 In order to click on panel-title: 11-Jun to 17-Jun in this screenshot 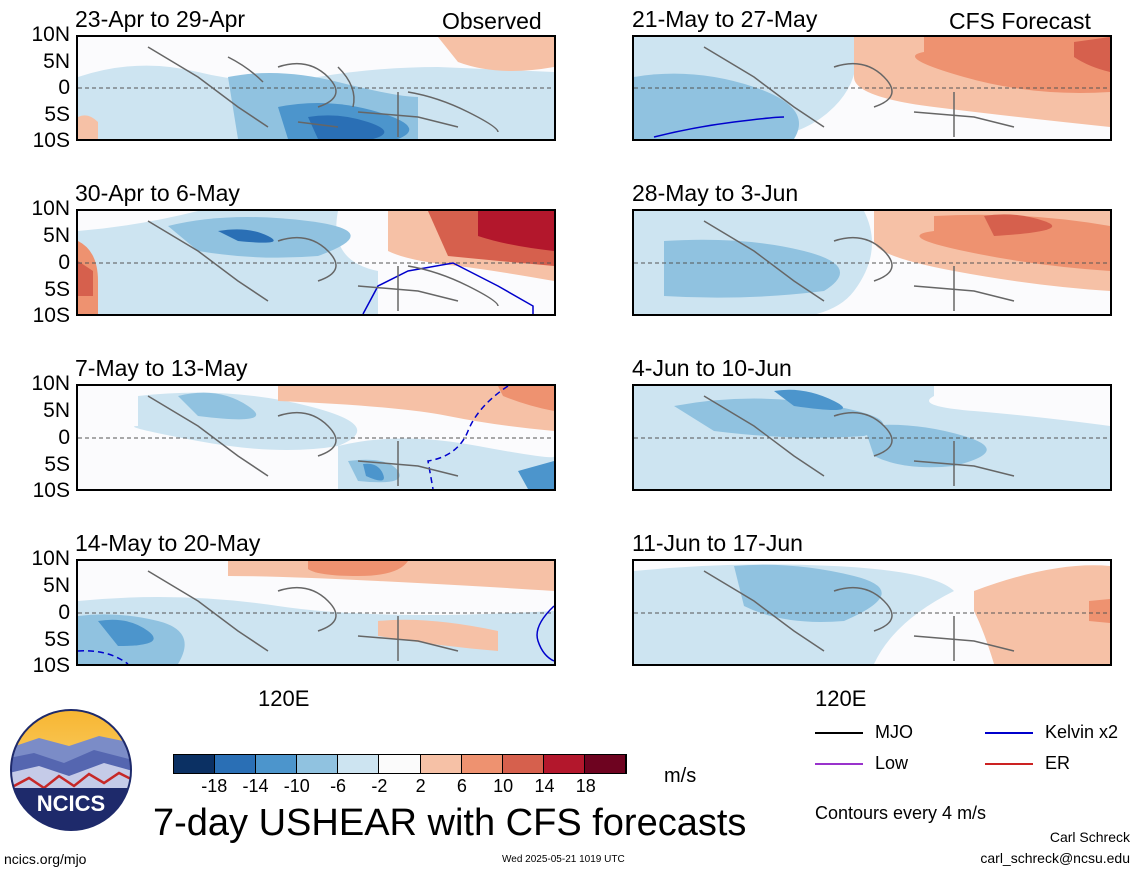, I will do `click(717, 543)`.